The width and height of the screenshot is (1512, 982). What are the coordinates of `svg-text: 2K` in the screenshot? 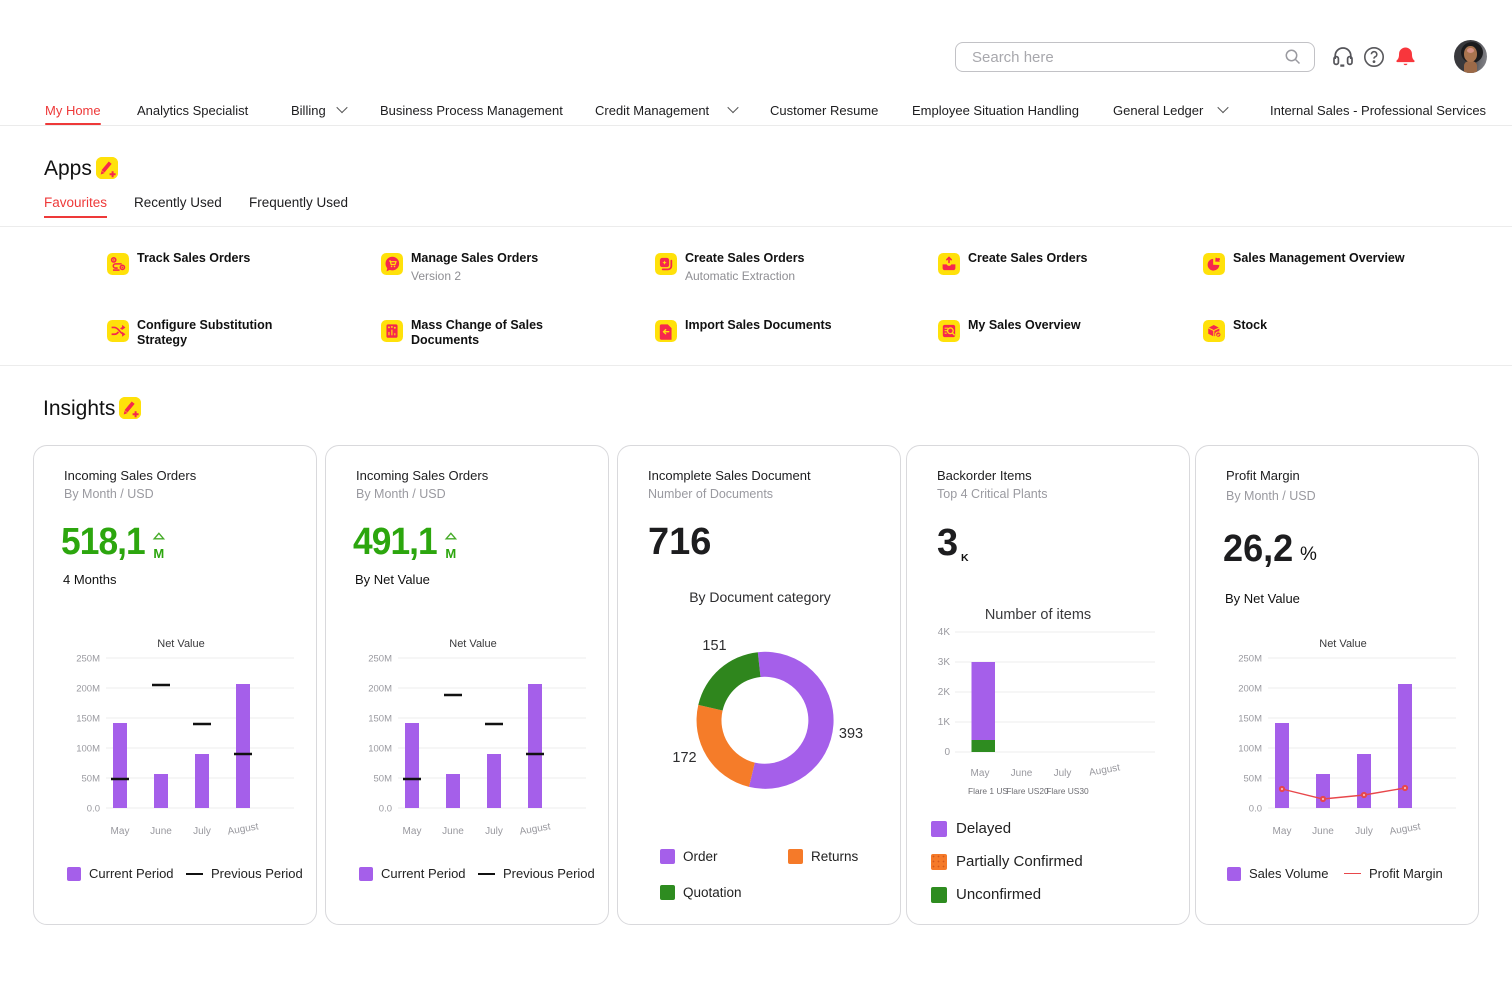 It's located at (944, 692).